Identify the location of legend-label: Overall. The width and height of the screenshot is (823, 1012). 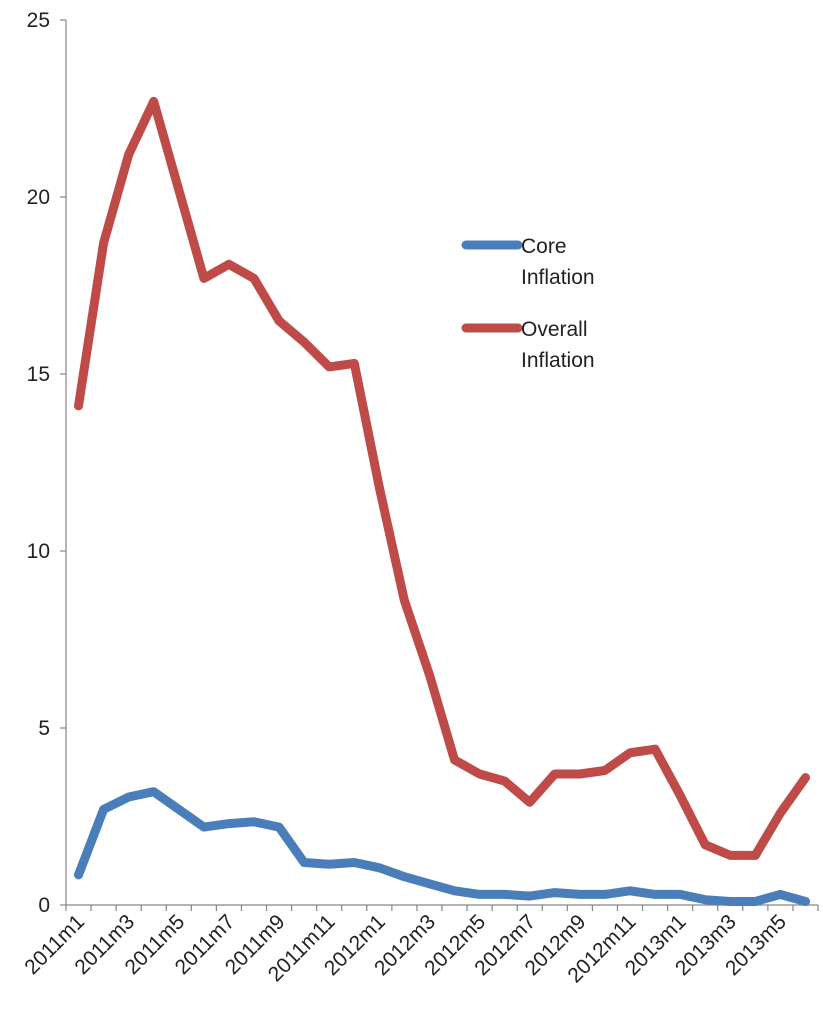
(554, 329).